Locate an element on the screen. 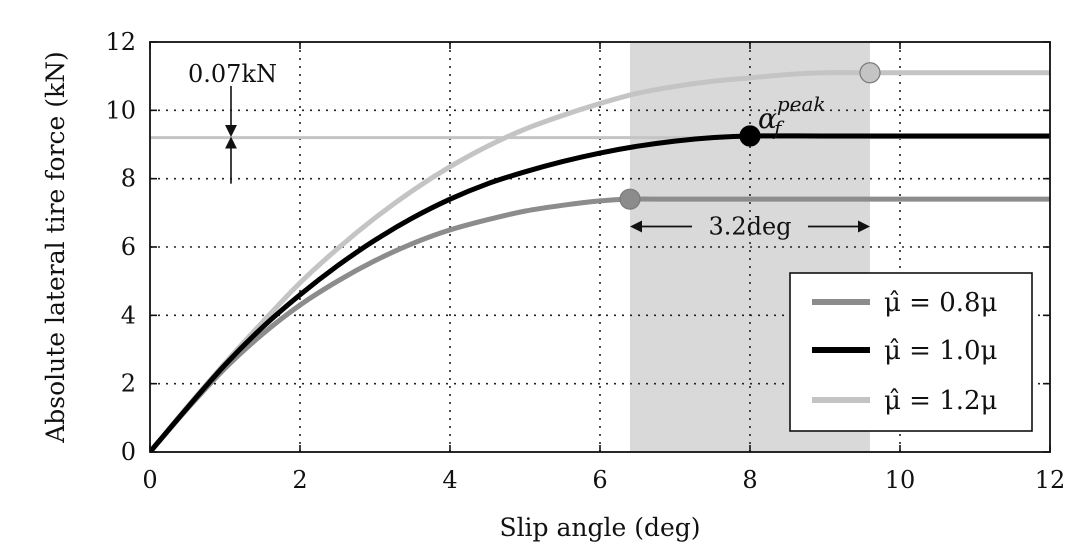 Image resolution: width=1080 pixels, height=558 pixels. y-tick-label: 8 is located at coordinates (128, 179).